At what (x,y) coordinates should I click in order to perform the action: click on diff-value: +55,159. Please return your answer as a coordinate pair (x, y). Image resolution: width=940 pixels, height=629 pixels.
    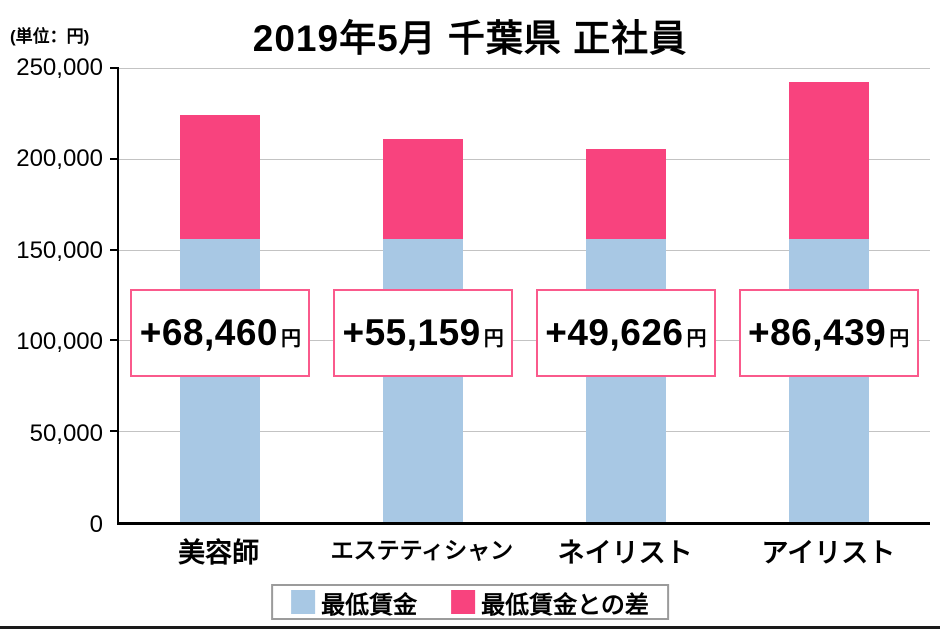
    Looking at the image, I should click on (411, 332).